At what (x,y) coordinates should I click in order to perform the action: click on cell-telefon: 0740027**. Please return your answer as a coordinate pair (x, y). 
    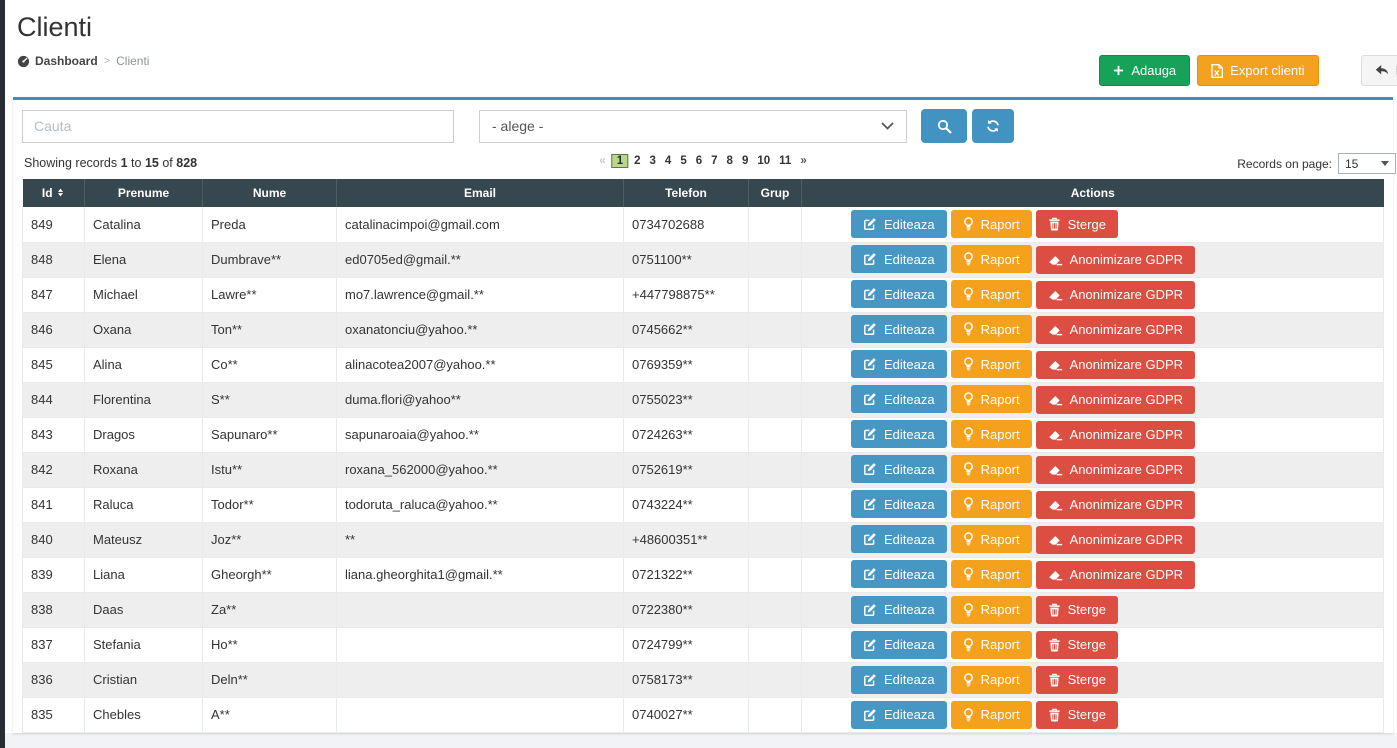
    Looking at the image, I should click on (686, 715).